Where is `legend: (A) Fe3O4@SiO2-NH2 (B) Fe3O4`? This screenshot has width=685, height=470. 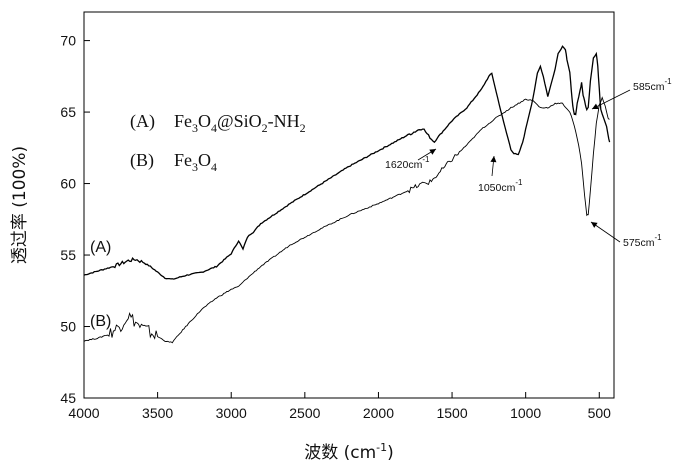 legend: (A) Fe3O4@SiO2-NH2 (B) Fe3O4 is located at coordinates (218, 142).